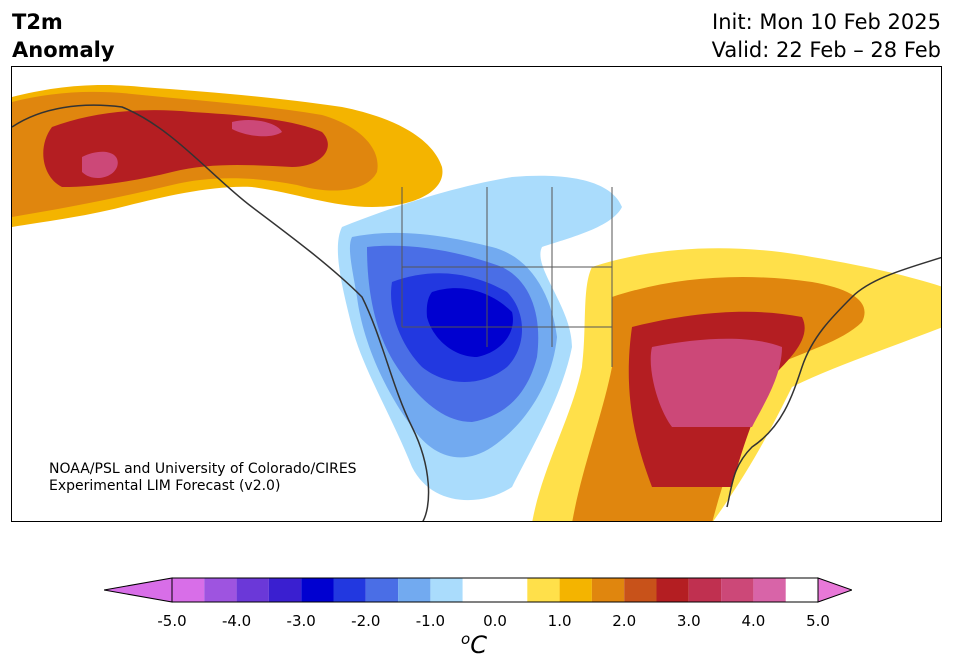  I want to click on colorbar-tick-label: 2.0, so click(624, 621).